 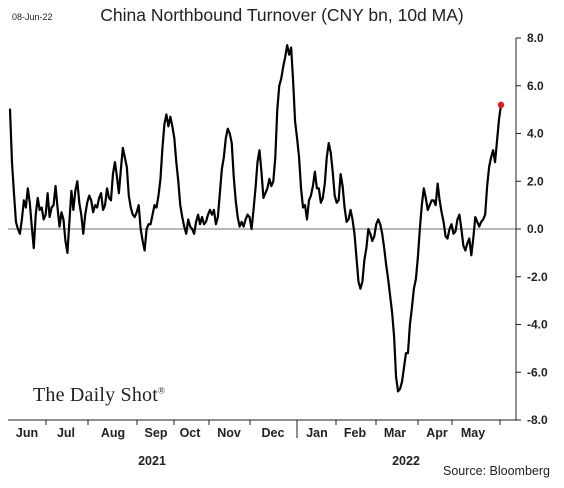 I want to click on y-tick-label: 8.0, so click(x=535, y=38).